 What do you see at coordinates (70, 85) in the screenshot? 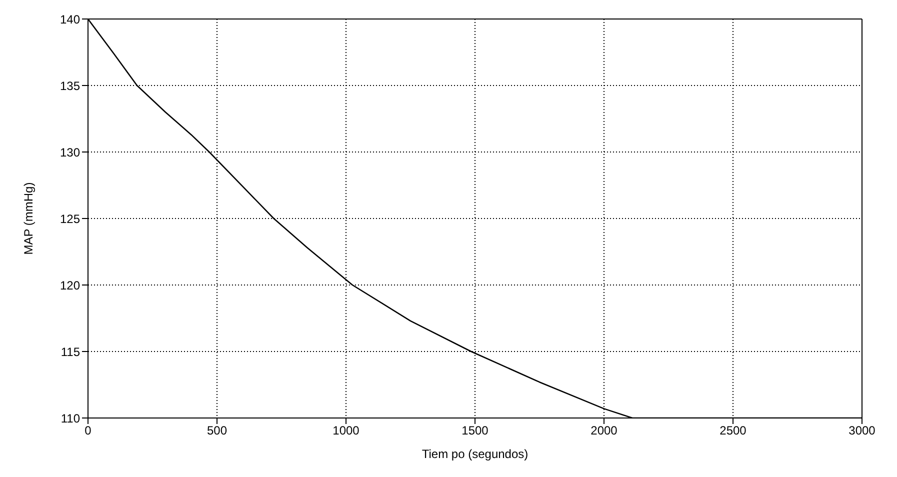
I see `y-tick-label: 135` at bounding box center [70, 85].